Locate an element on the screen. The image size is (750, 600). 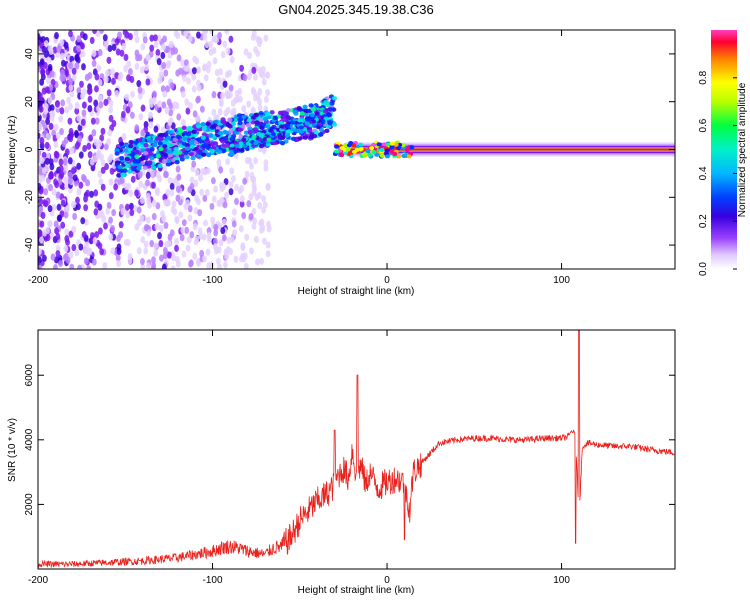
x-tick-label: -100 is located at coordinates (213, 280).